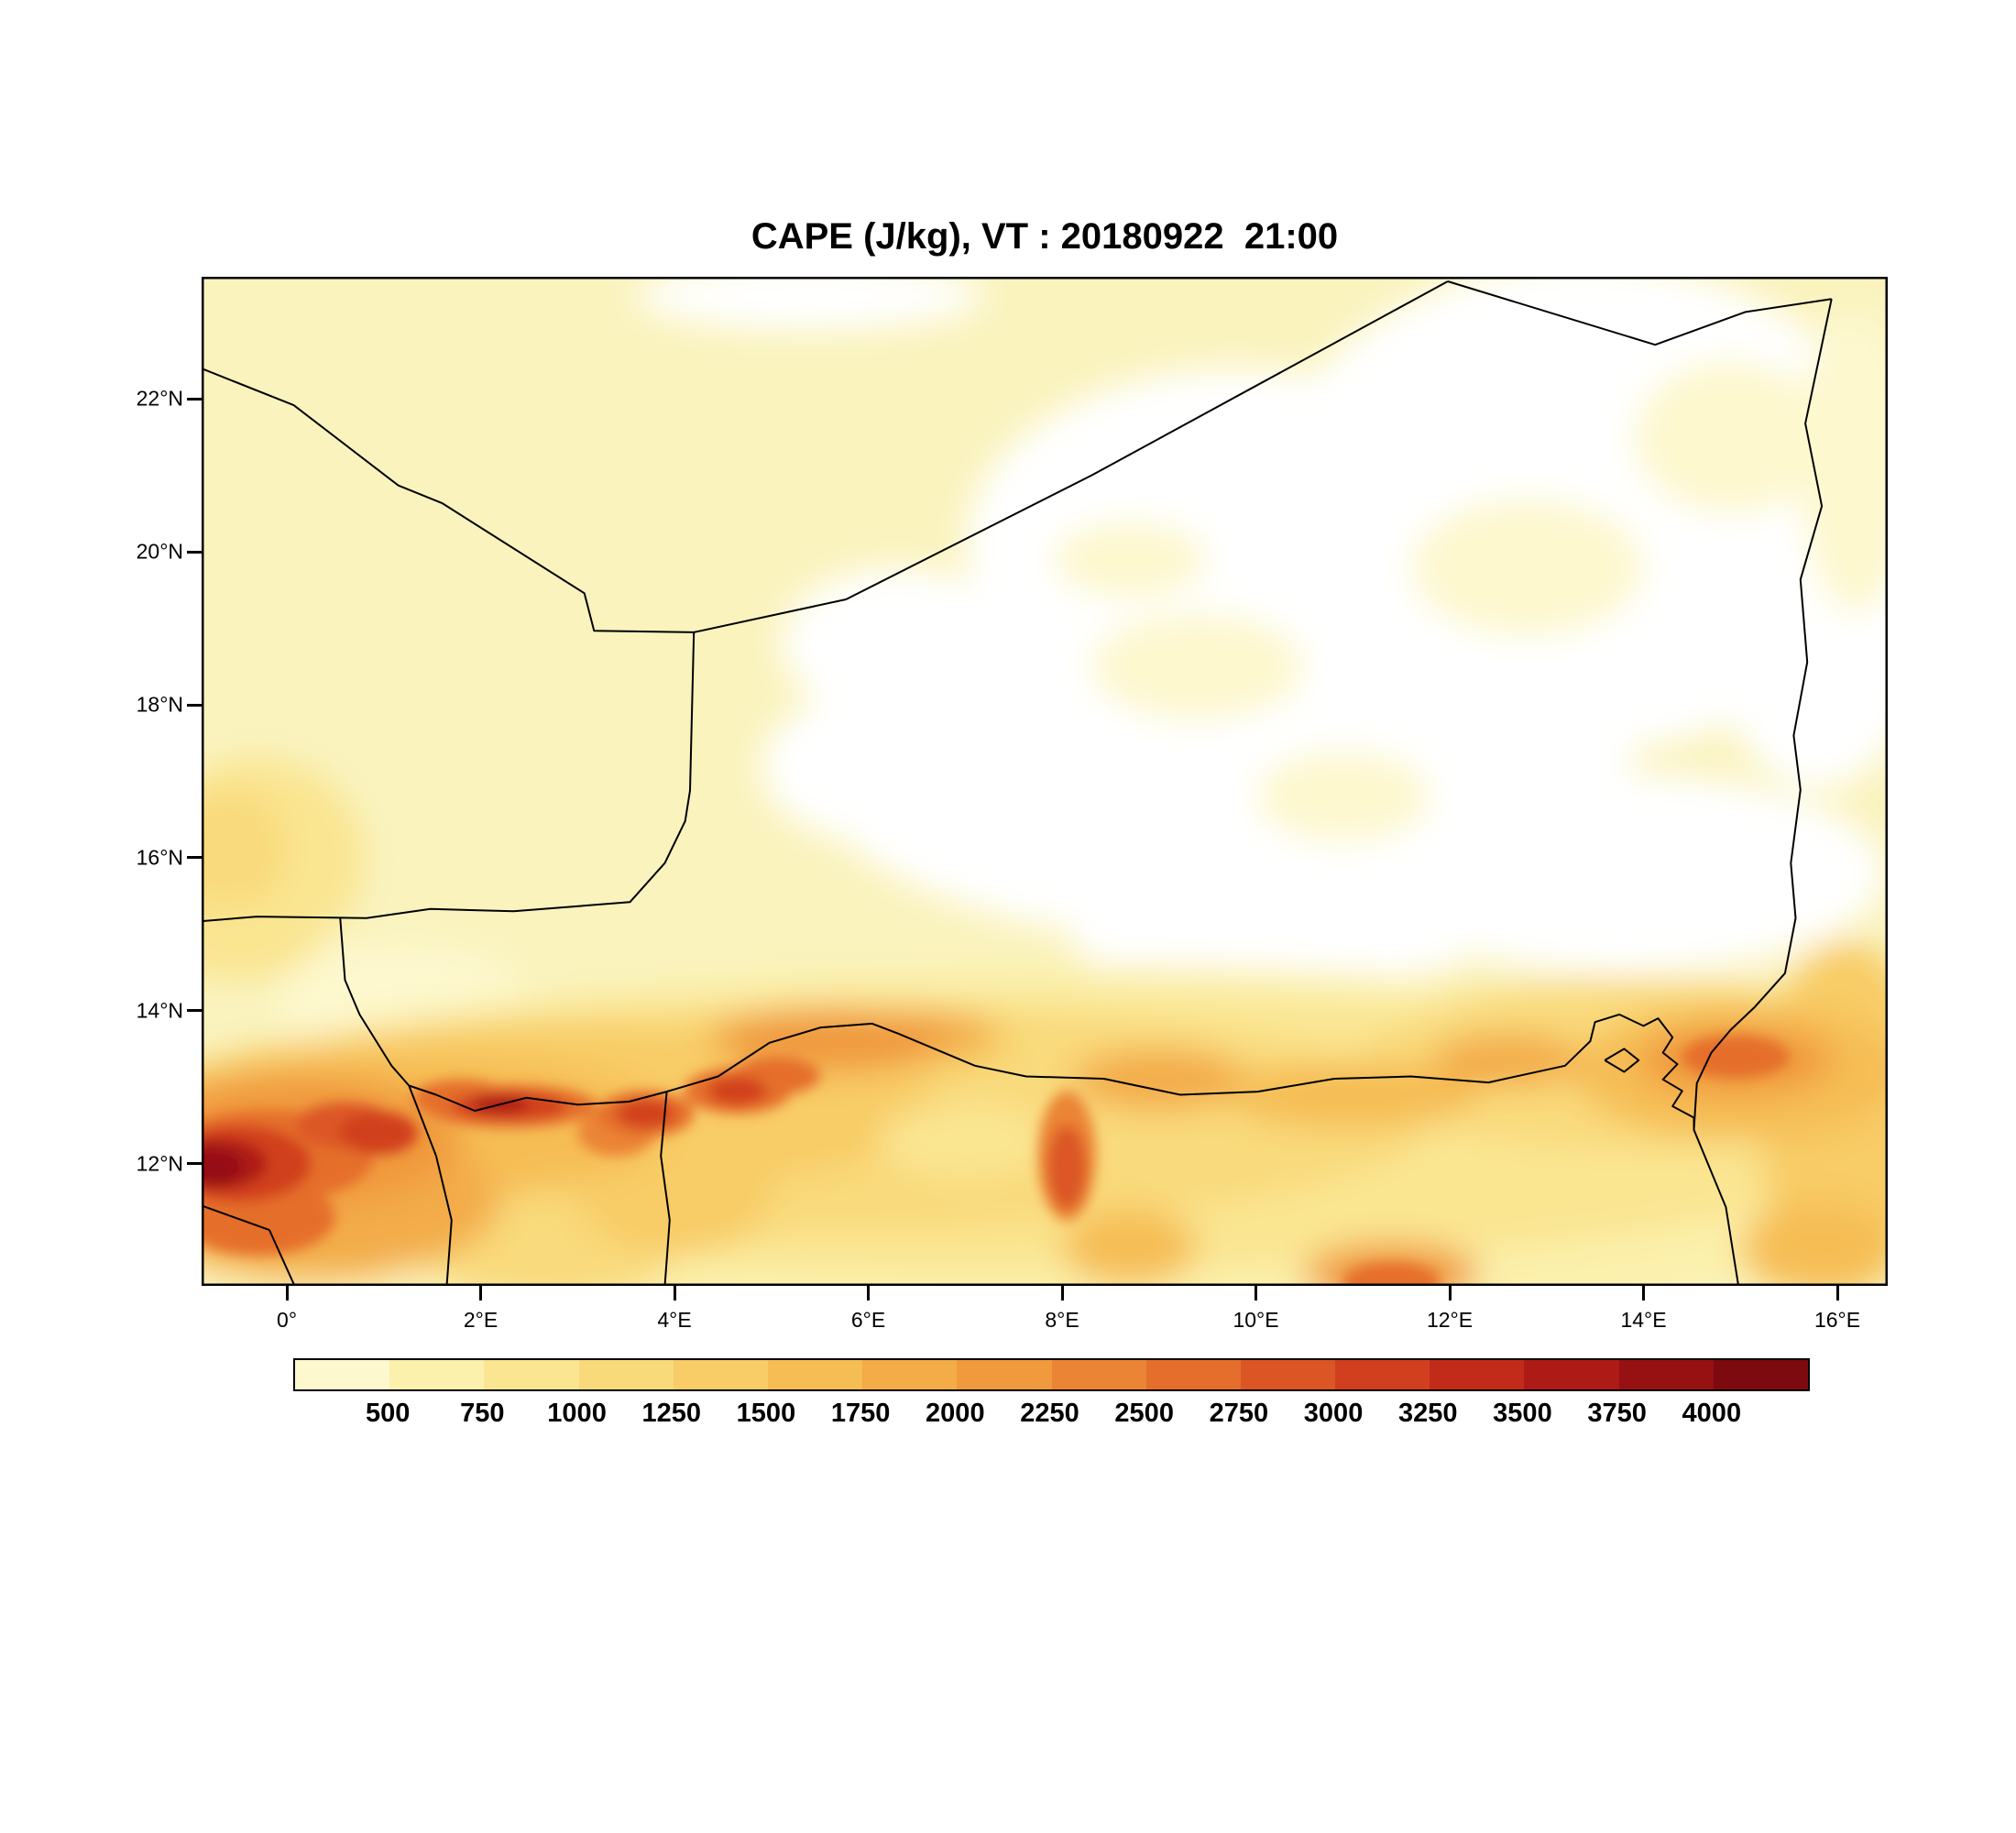 This screenshot has height=1833, width=2016. I want to click on lat-tick-label: 12°N, so click(159, 1163).